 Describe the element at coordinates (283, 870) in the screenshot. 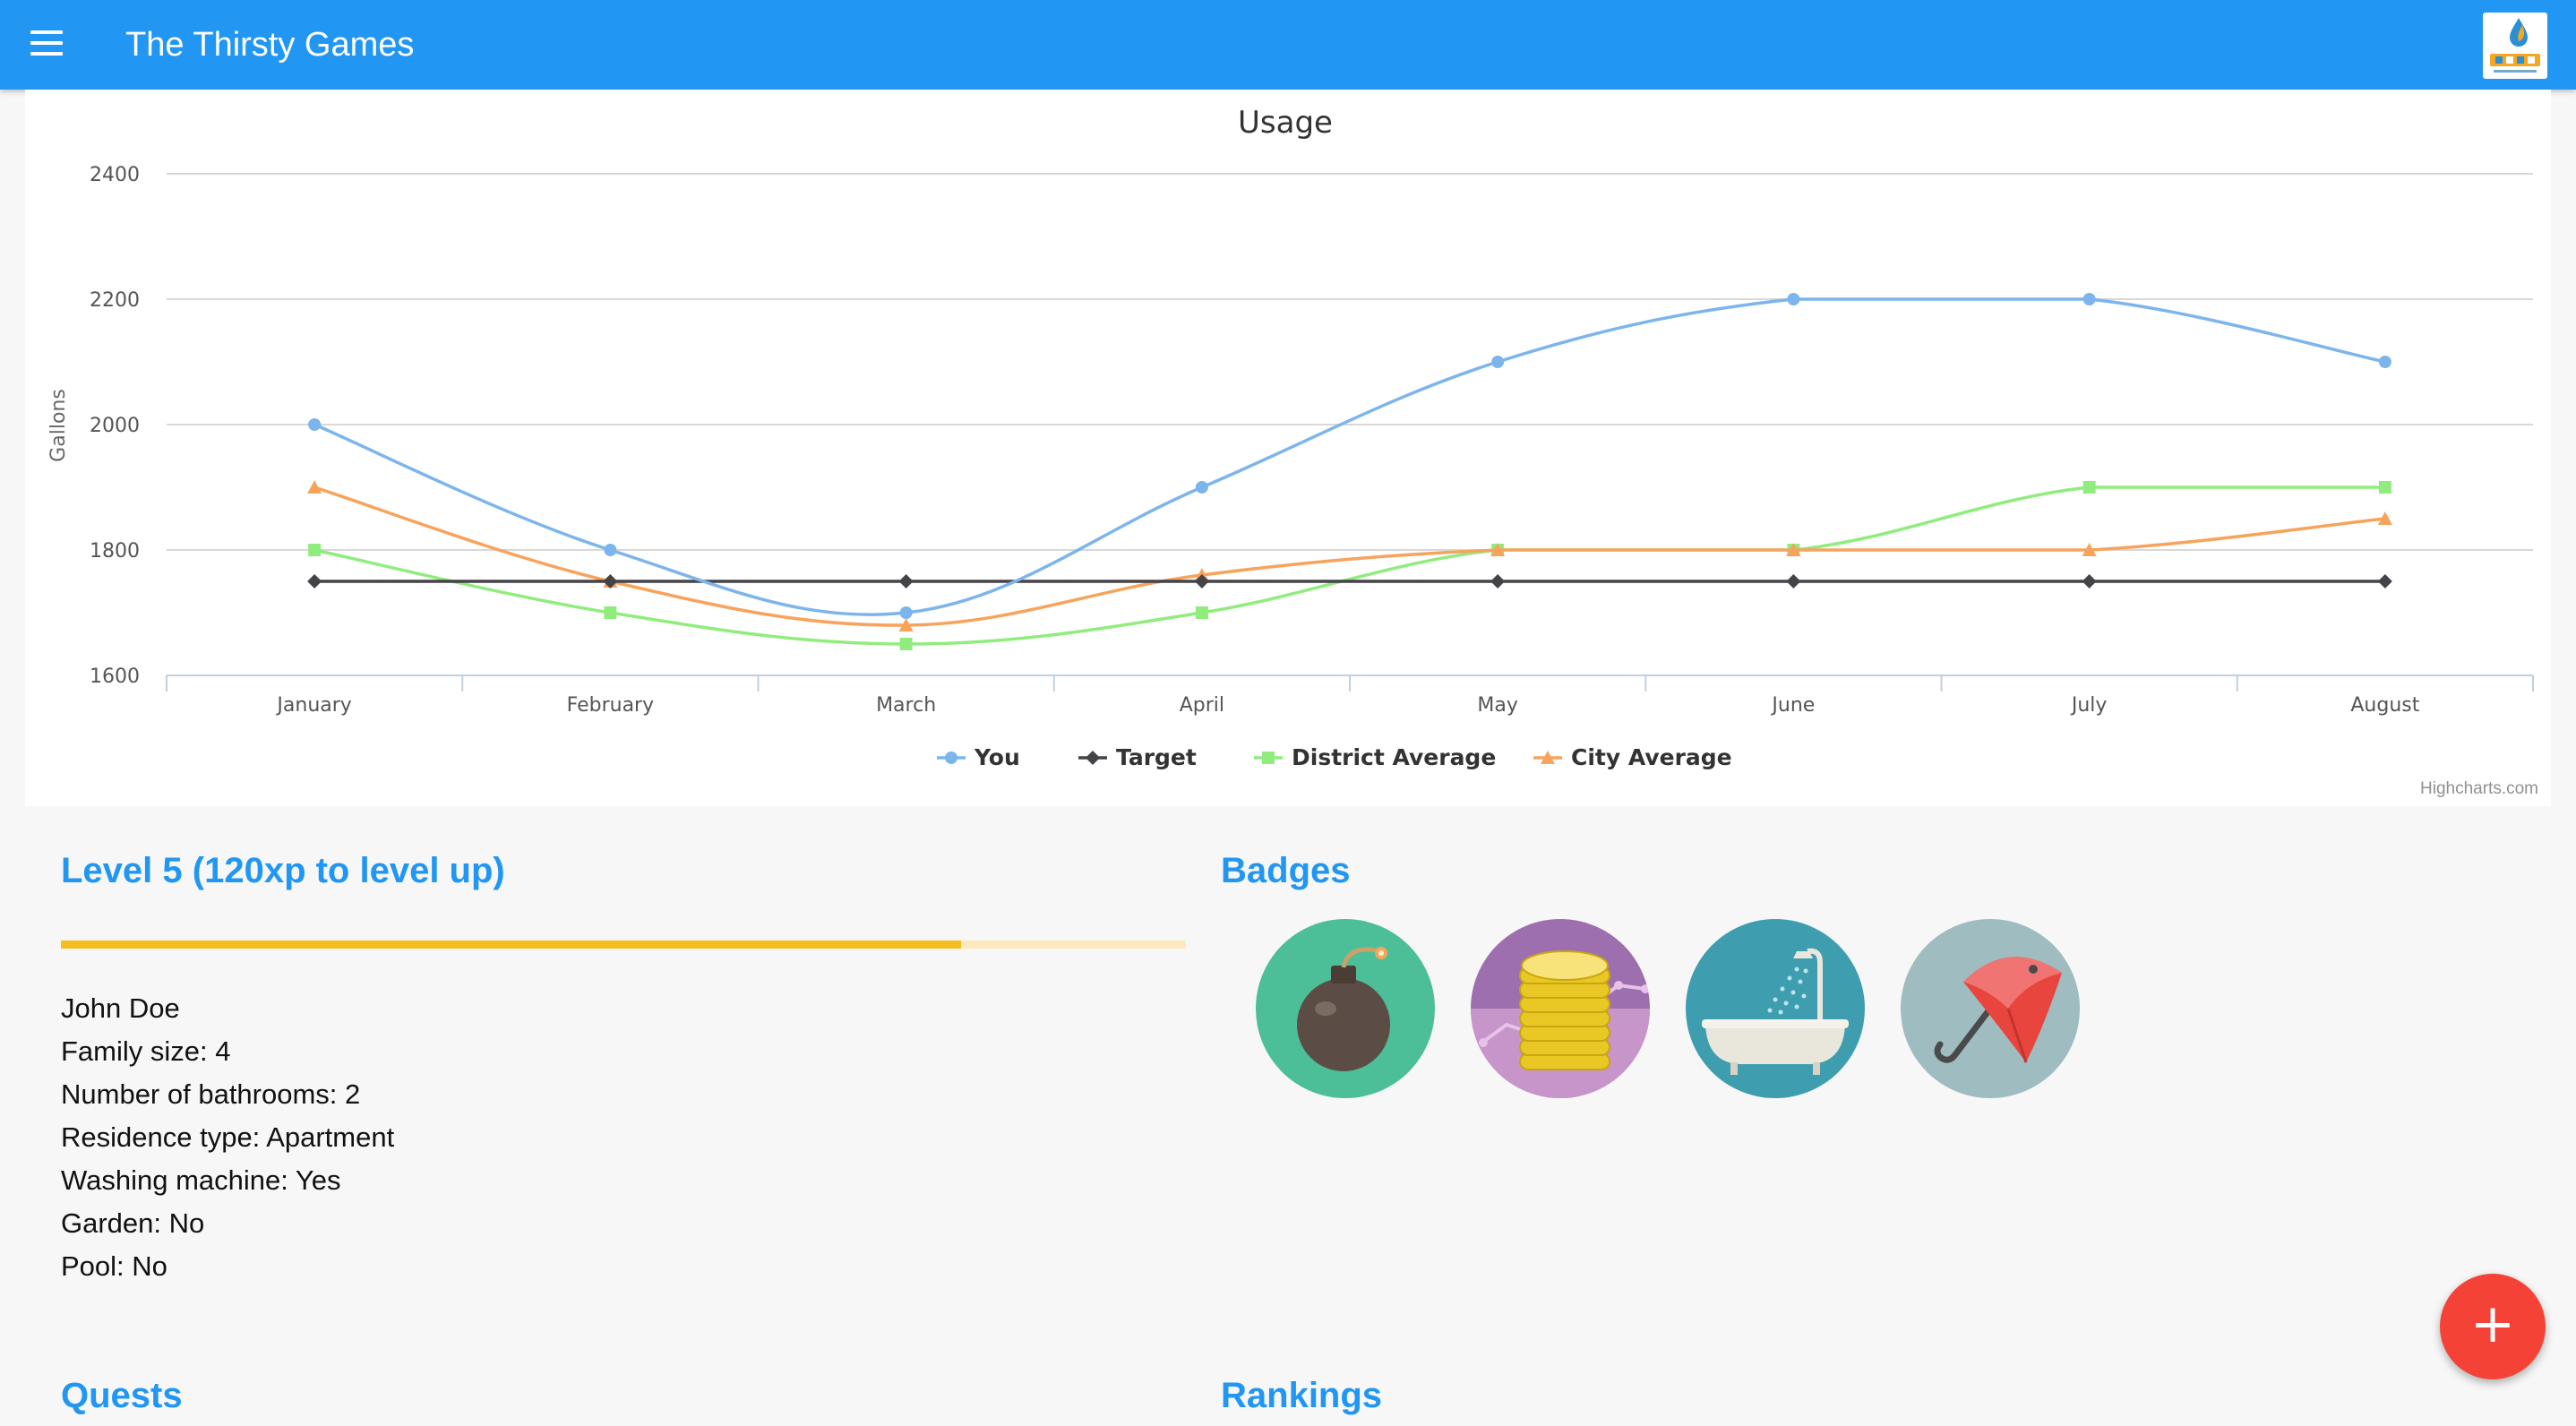

I see `level-title: Level 5 (120xp to level up)` at that location.